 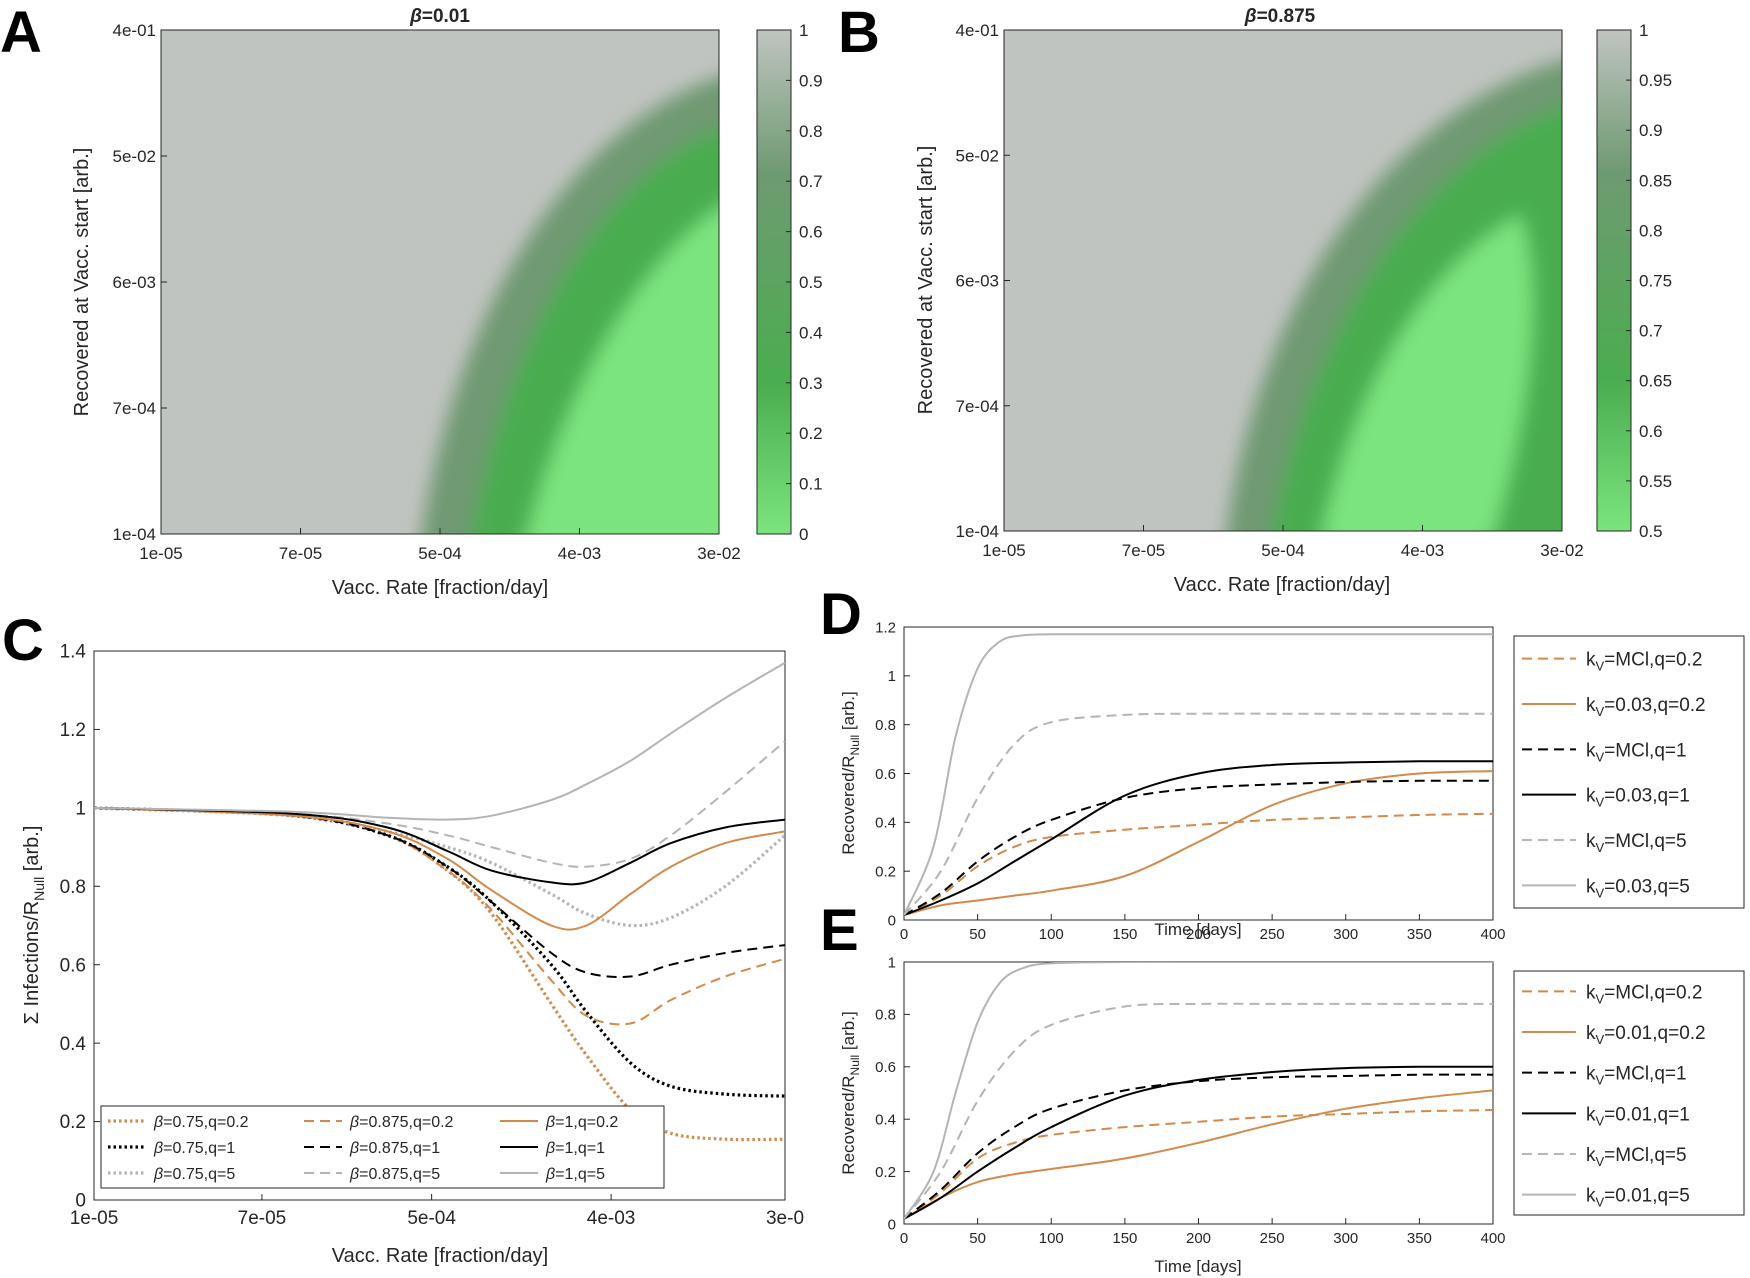 What do you see at coordinates (885, 1172) in the screenshot?
I see `y-tick-label: 0.2` at bounding box center [885, 1172].